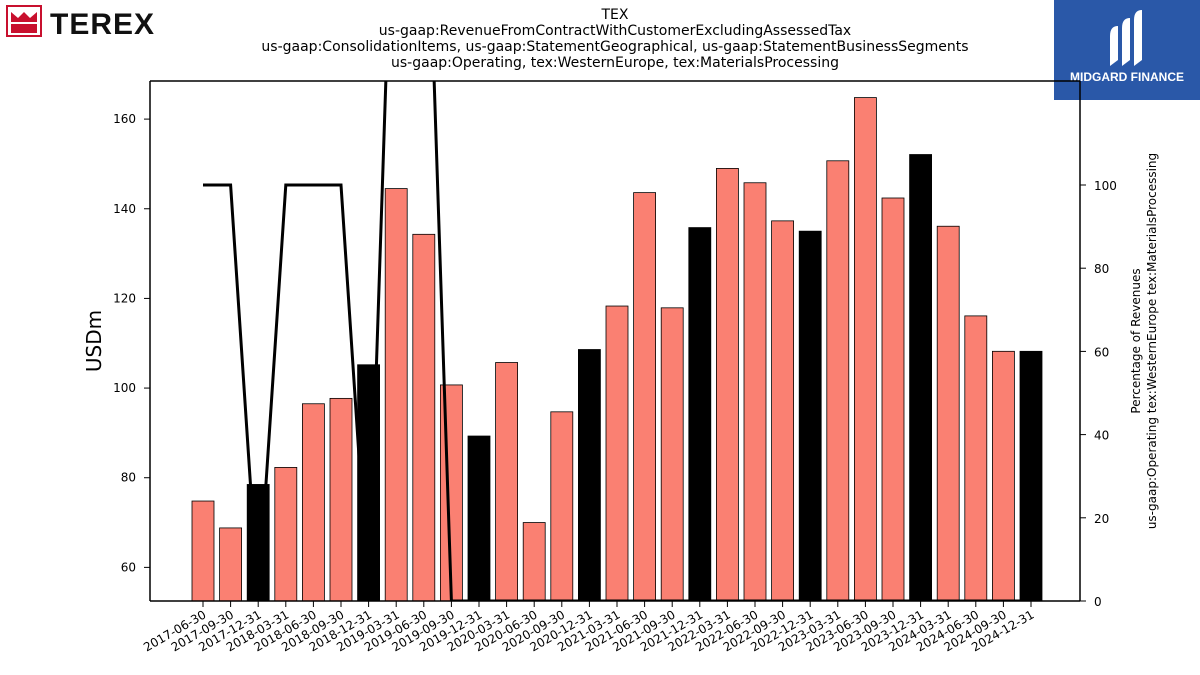  I want to click on y-tick-label-160: 160, so click(124, 119).